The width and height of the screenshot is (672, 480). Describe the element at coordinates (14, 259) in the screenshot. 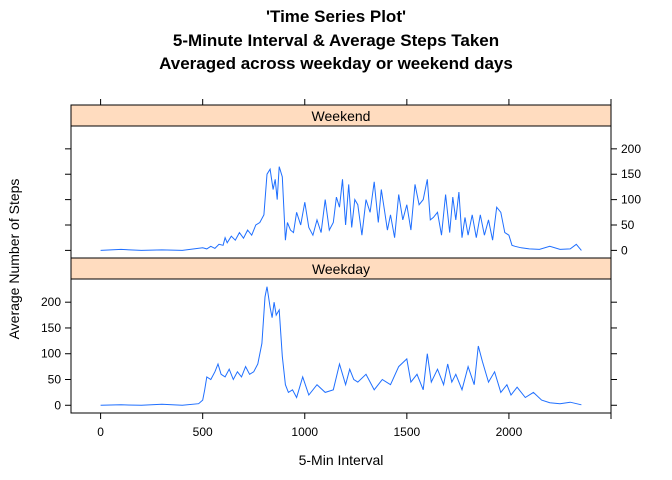

I see `y-axis-title: Average Number of Steps` at that location.